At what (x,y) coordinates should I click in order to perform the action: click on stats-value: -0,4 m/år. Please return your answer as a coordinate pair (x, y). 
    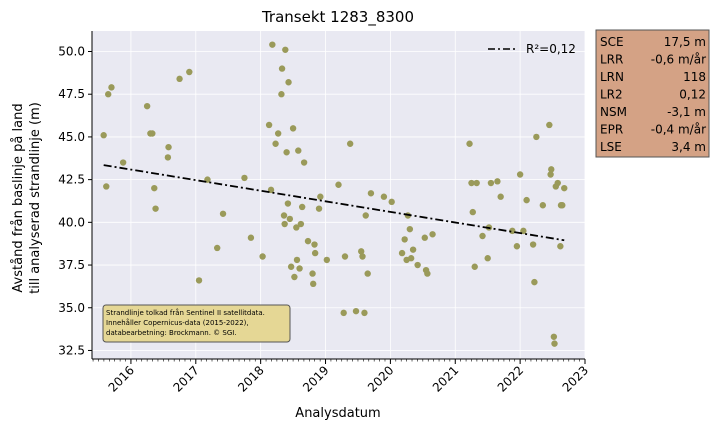
    Looking at the image, I should click on (678, 130).